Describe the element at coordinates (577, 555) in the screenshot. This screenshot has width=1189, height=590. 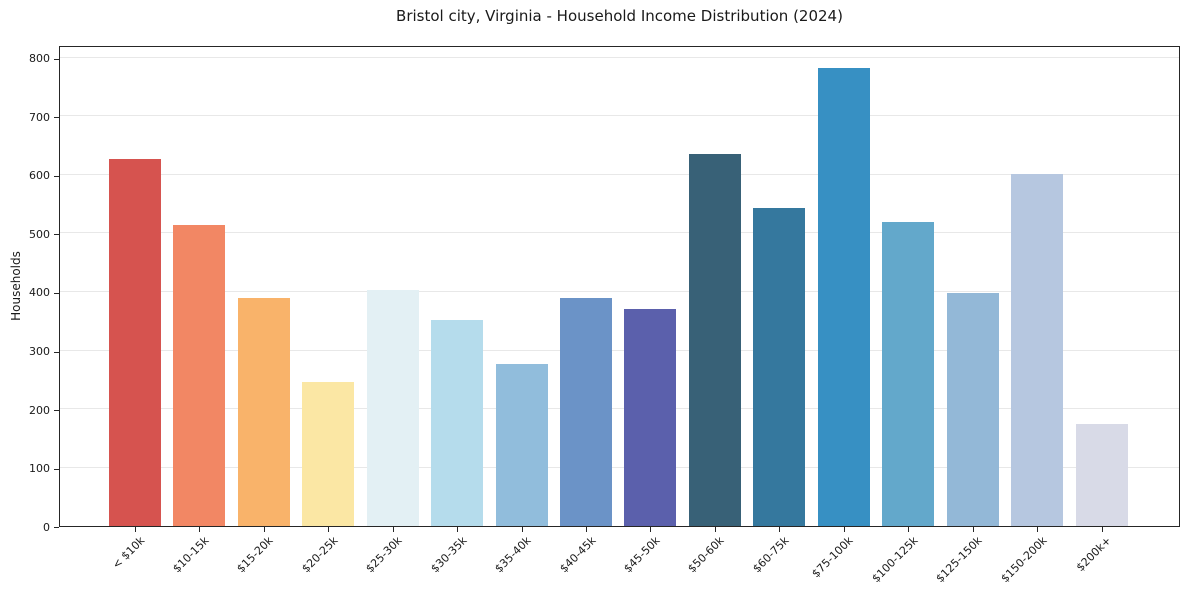
I see `x-tick-label: $40-45k` at that location.